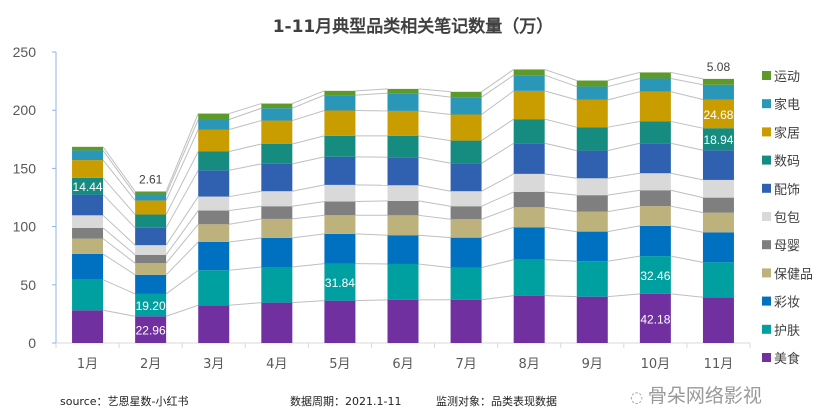 This screenshot has width=826, height=411. Describe the element at coordinates (276, 364) in the screenshot. I see `x-tick-label: 4月` at that location.